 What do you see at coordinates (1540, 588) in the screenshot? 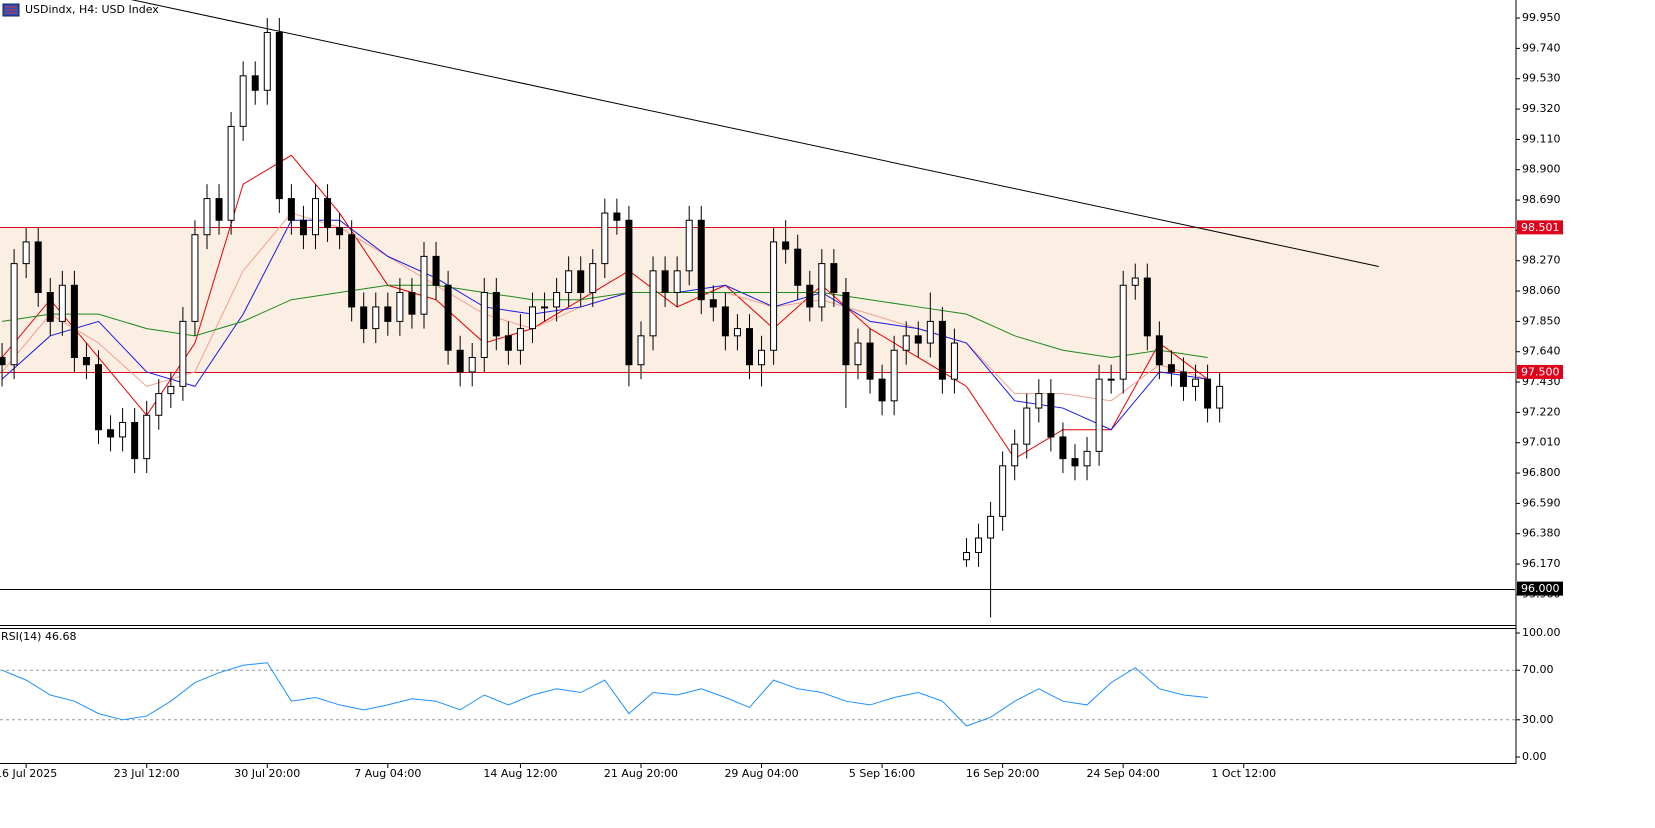
I see `level-label: 96.000` at bounding box center [1540, 588].